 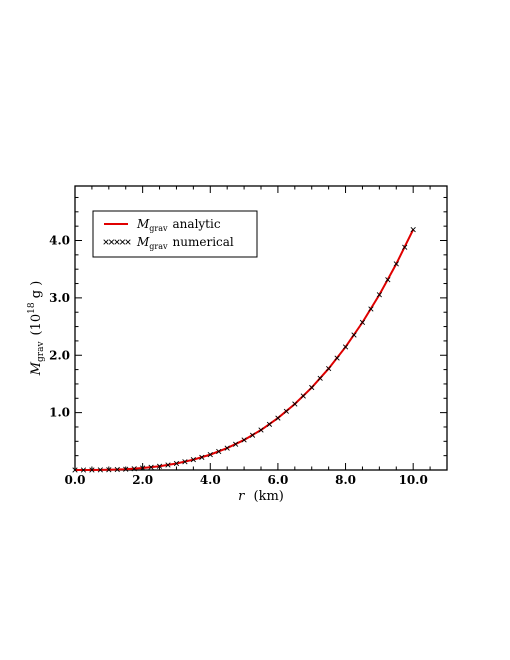 What do you see at coordinates (197, 224) in the screenshot?
I see `legend-analytic-name: analytic` at bounding box center [197, 224].